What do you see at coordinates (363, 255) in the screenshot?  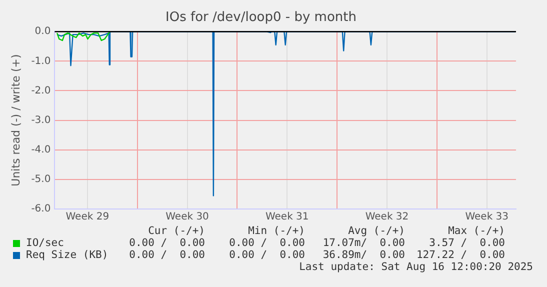 I see `text: 36.89m/ 0.00` at bounding box center [363, 255].